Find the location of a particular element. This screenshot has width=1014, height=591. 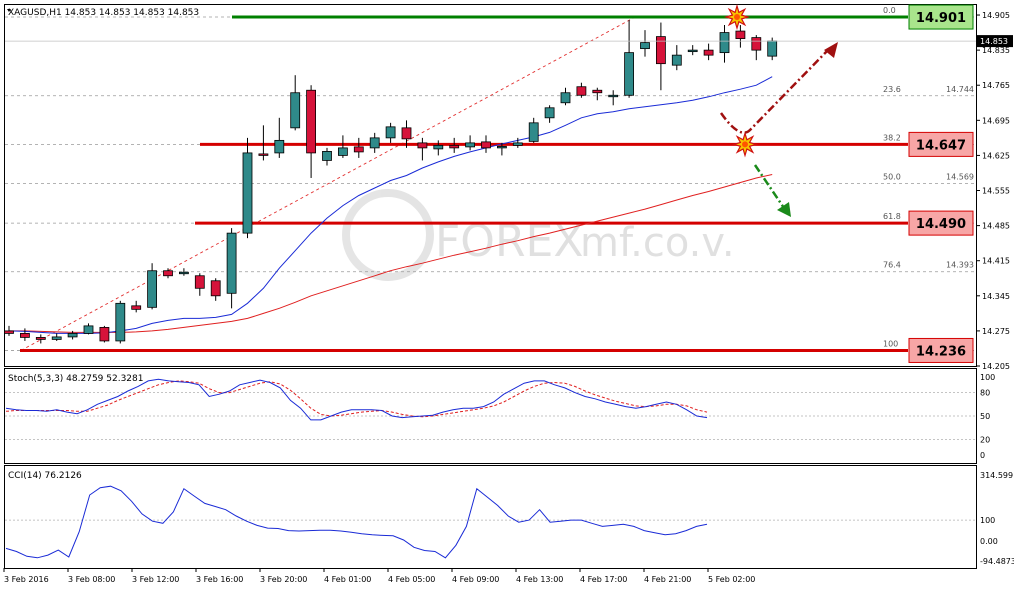

fib-price-label: 14.393 is located at coordinates (960, 265).